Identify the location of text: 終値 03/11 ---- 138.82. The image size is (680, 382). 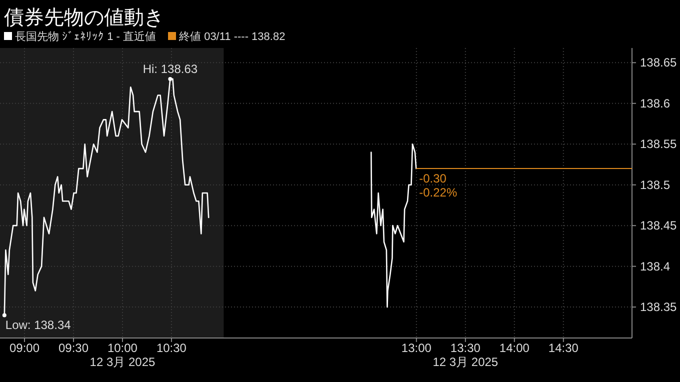
(232, 37).